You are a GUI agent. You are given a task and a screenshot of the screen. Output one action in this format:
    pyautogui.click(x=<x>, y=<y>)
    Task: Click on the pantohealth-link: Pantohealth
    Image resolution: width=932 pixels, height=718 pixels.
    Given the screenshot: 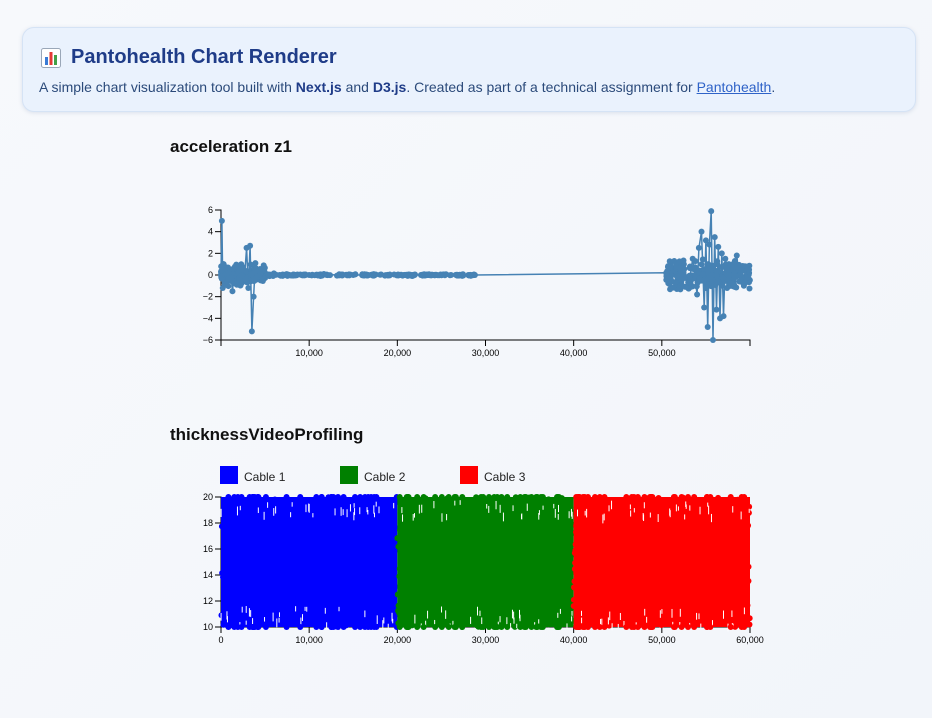 What is the action you would take?
    pyautogui.click(x=734, y=87)
    